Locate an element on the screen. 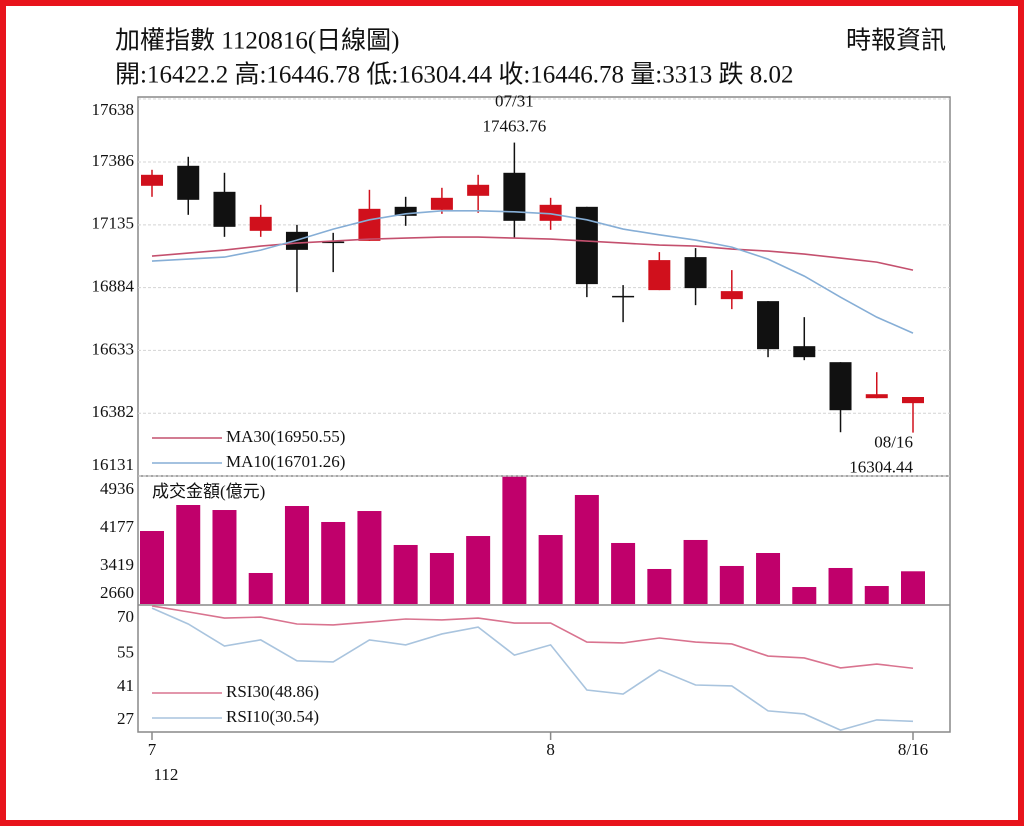 The image size is (1024, 831). x-tick-label: 8/16 is located at coordinates (913, 749).